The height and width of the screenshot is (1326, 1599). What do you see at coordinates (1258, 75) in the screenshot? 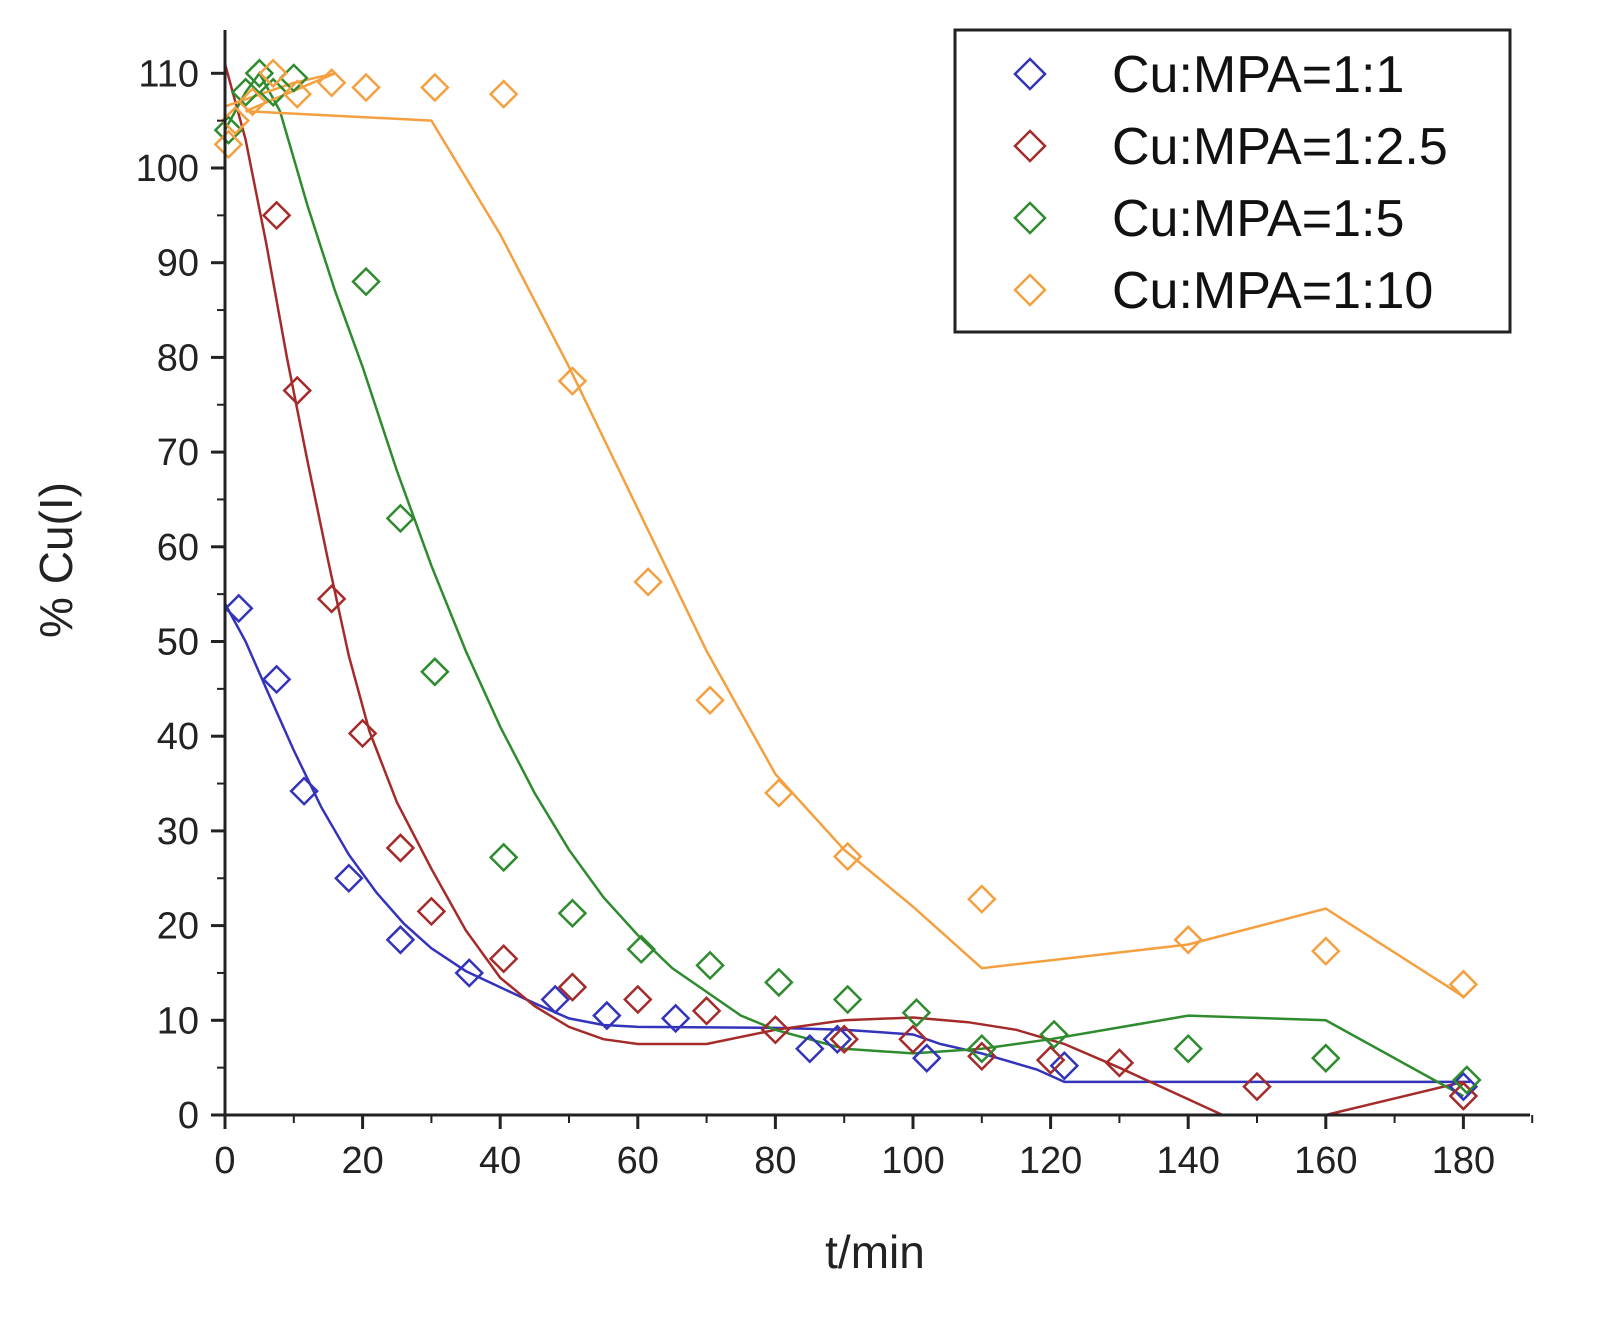
I see `legend-label-1: Cu:MPA=1:1` at bounding box center [1258, 75].